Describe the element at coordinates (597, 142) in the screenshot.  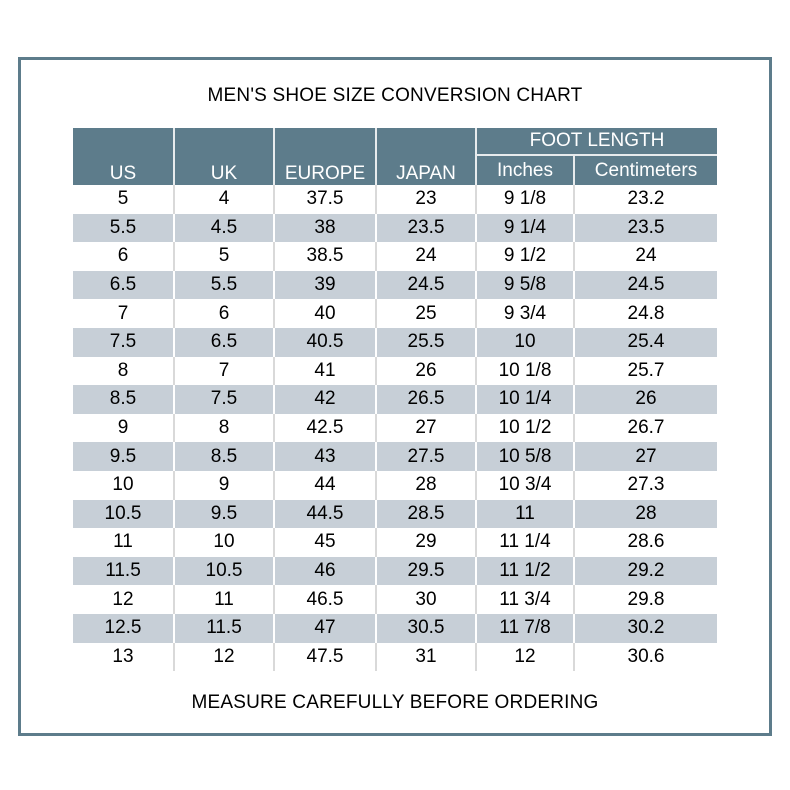
I see `column-group-foot-length: FOOT LENGTH` at that location.